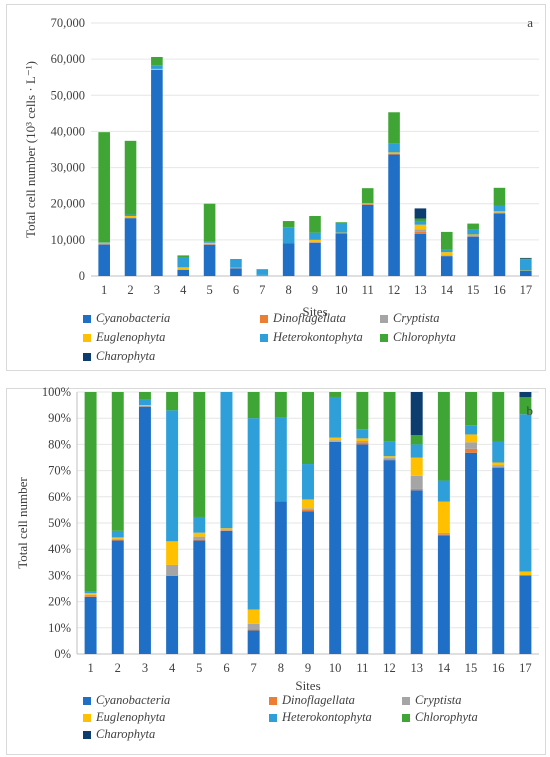  What do you see at coordinates (471, 668) in the screenshot?
I see `x-tick-label: 15` at bounding box center [471, 668].